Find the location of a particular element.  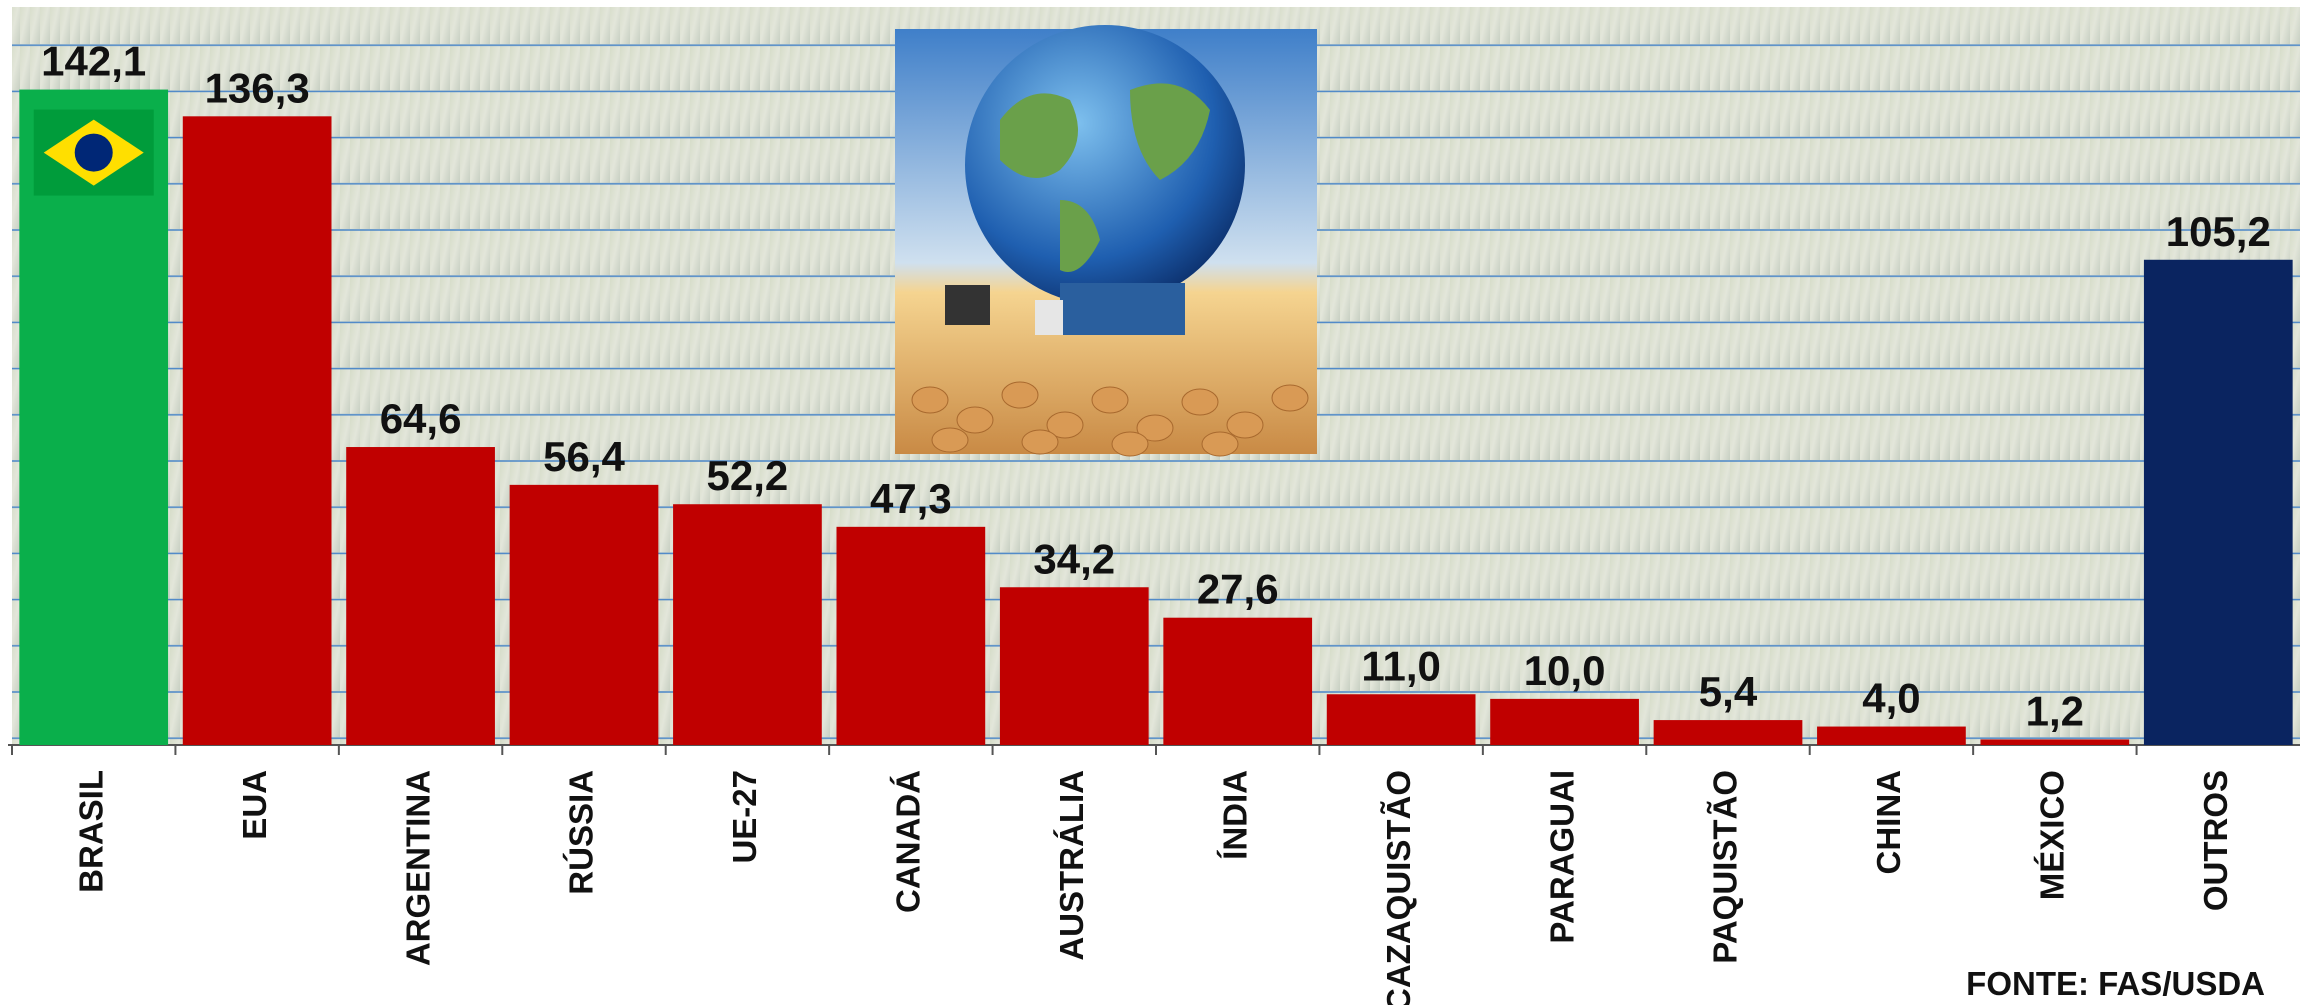

x-tick-label: MÉXICO is located at coordinates (2052, 835).